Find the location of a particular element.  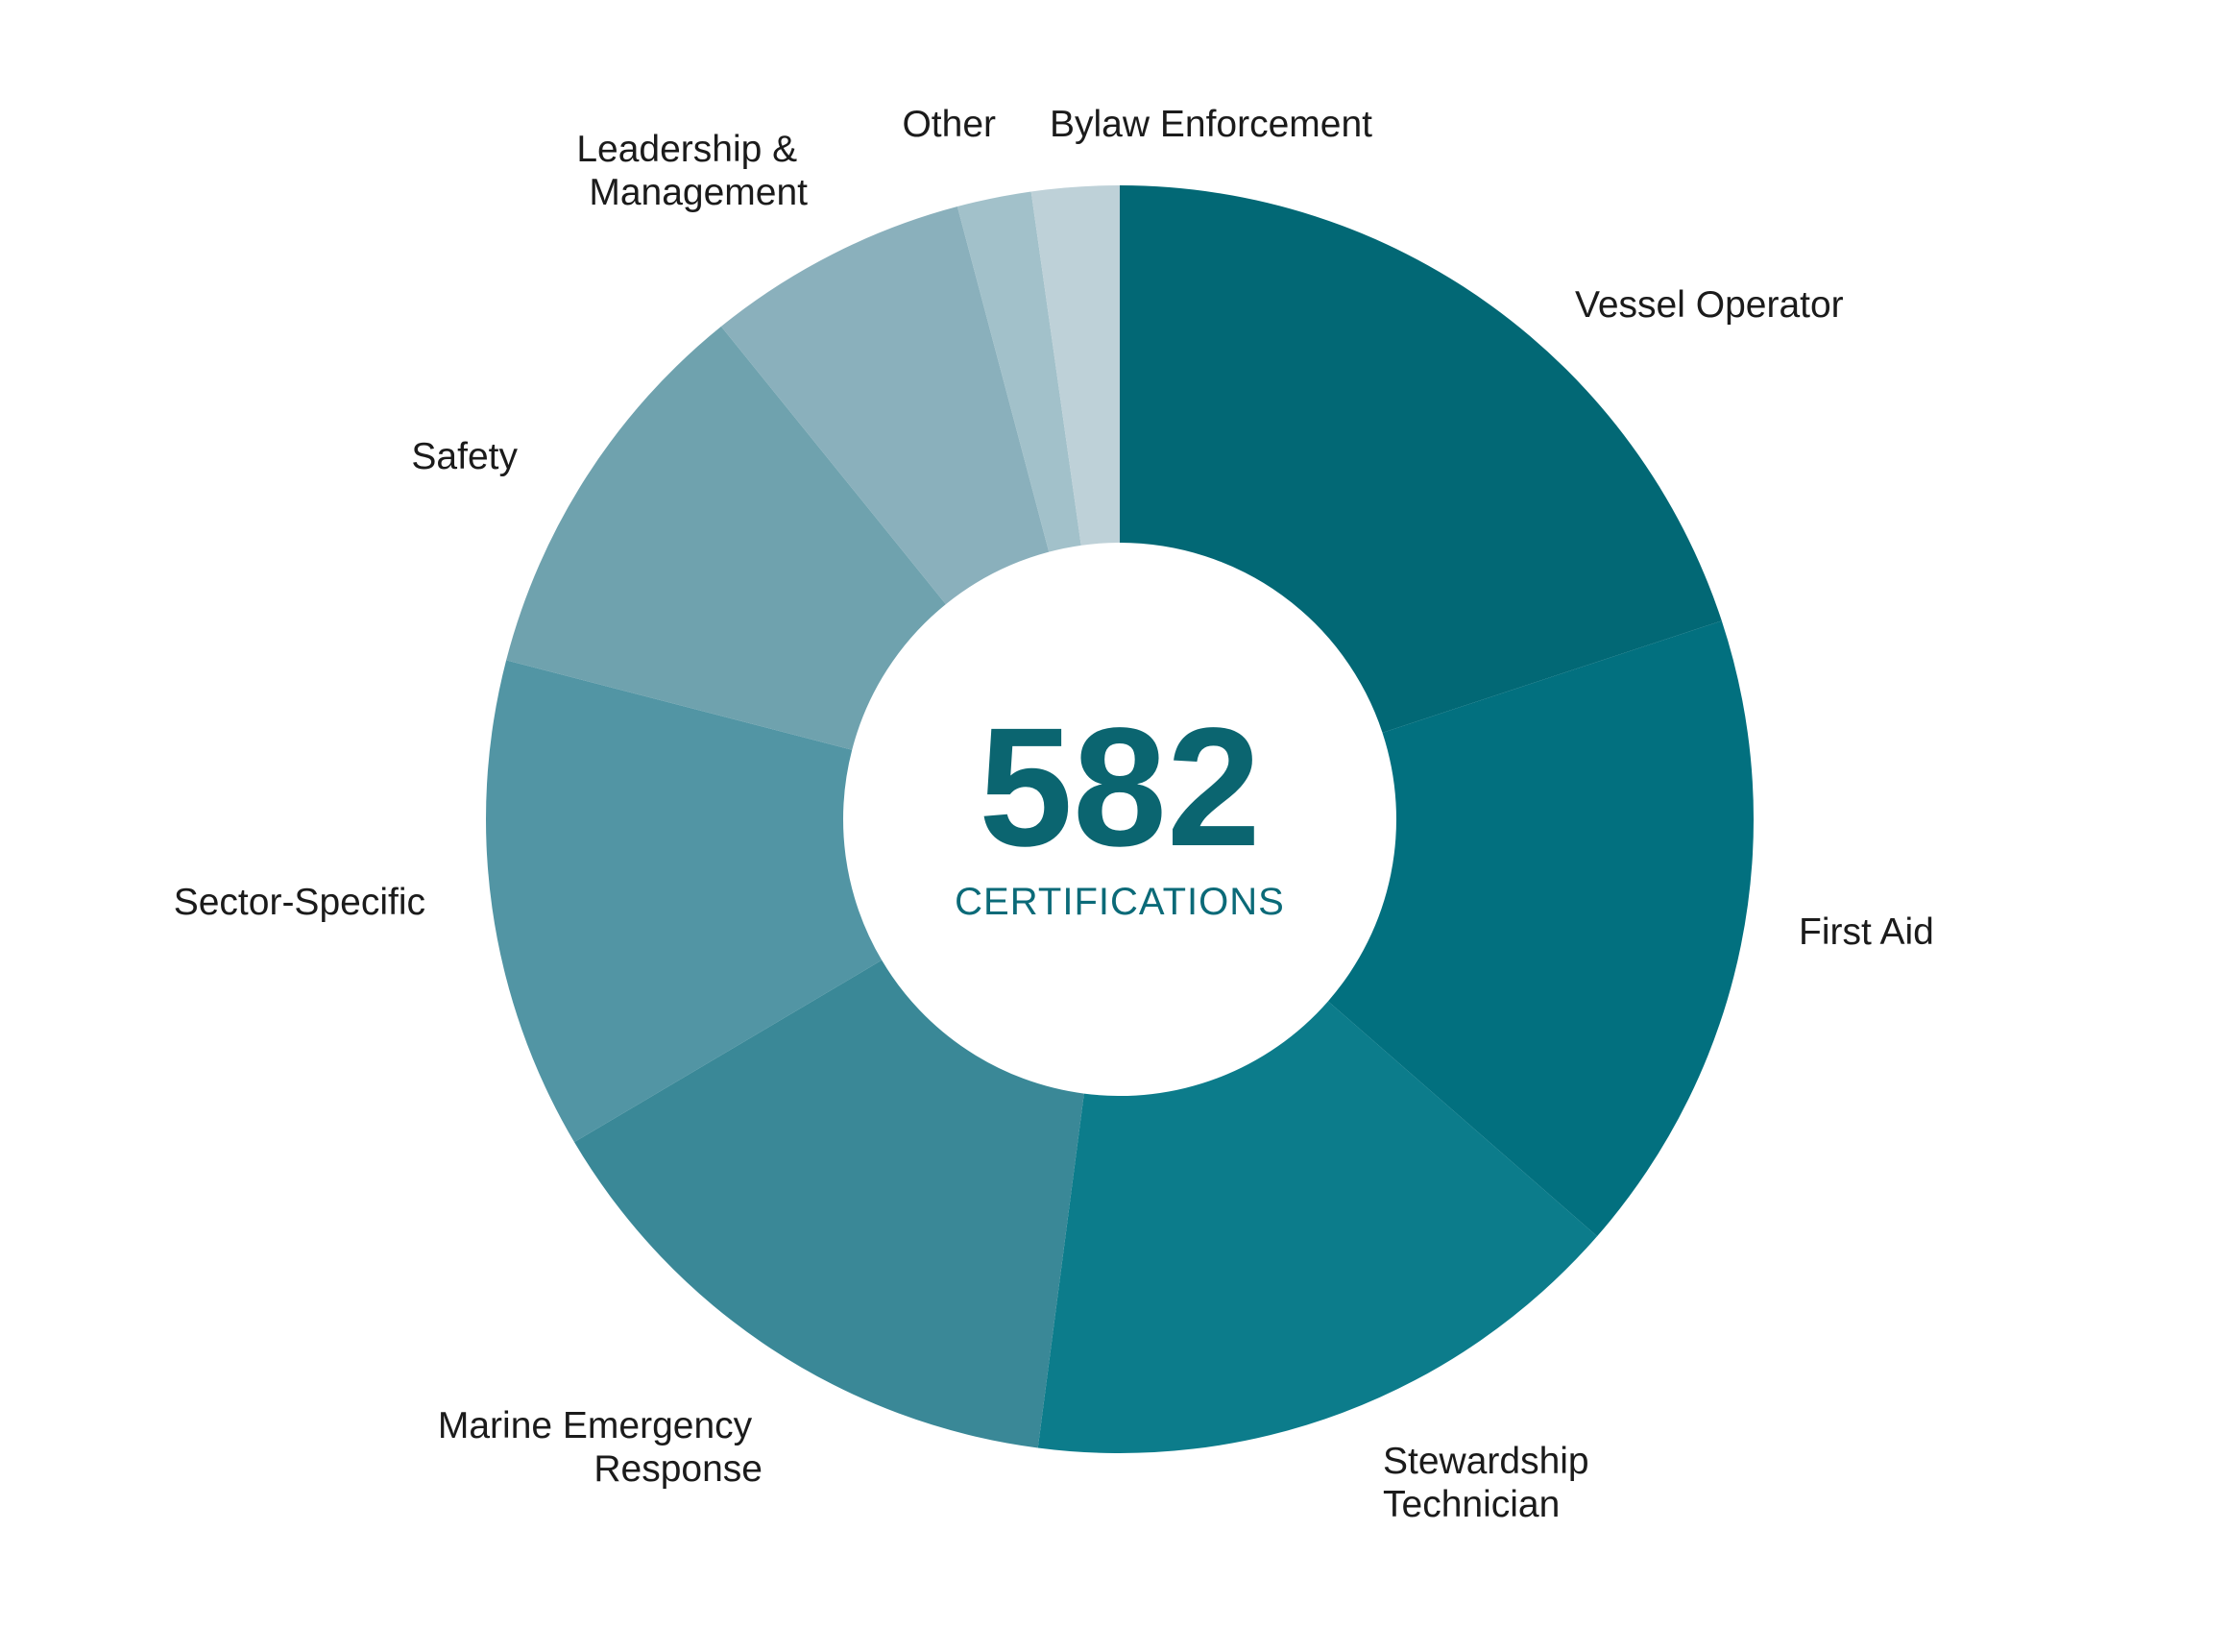

slice-vessel-operator is located at coordinates (1421, 459).